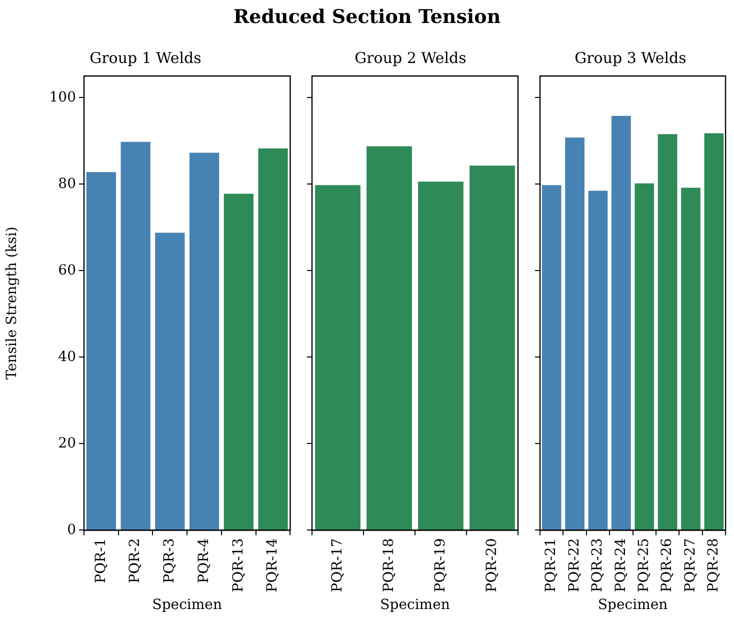 This screenshot has width=734, height=620. Describe the element at coordinates (714, 565) in the screenshot. I see `x-tick-label: PQR-28` at that location.